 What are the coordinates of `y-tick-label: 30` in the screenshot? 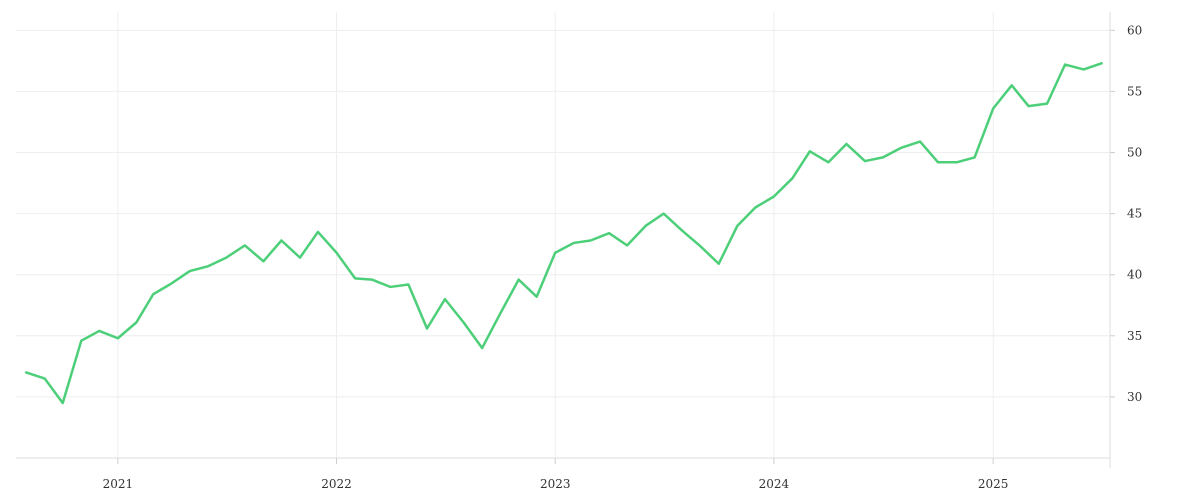 It's located at (1134, 397).